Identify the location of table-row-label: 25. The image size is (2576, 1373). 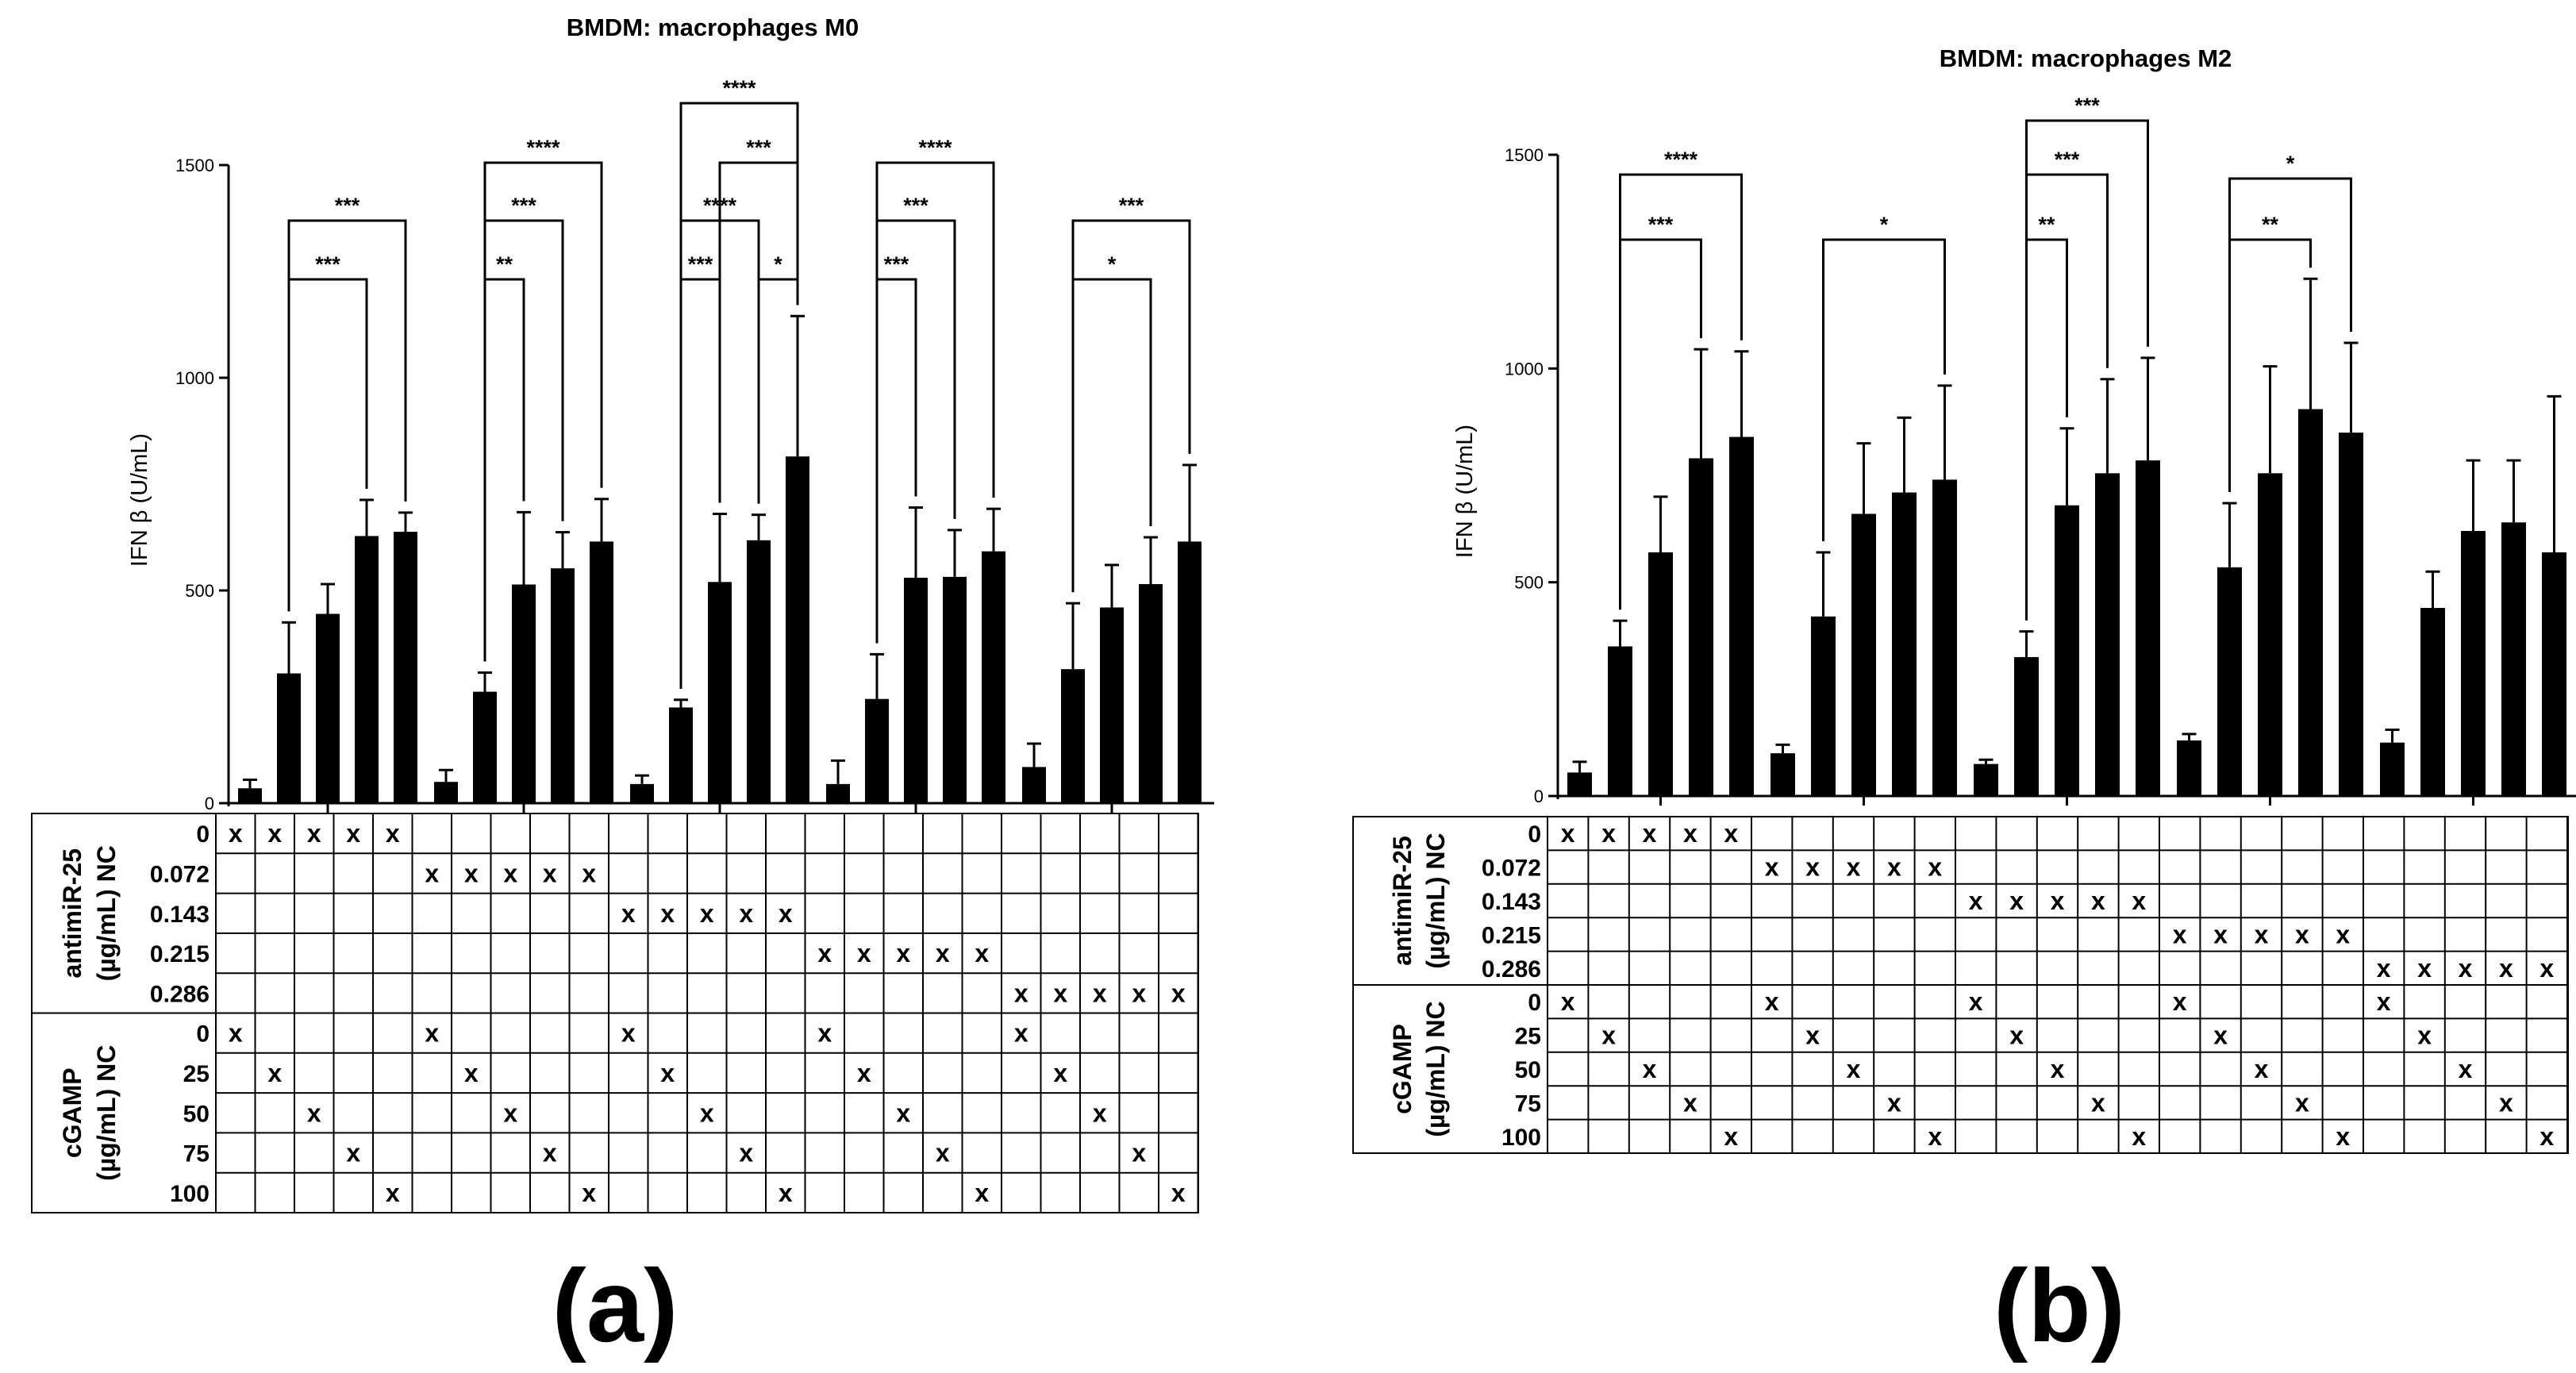
(196, 1074).